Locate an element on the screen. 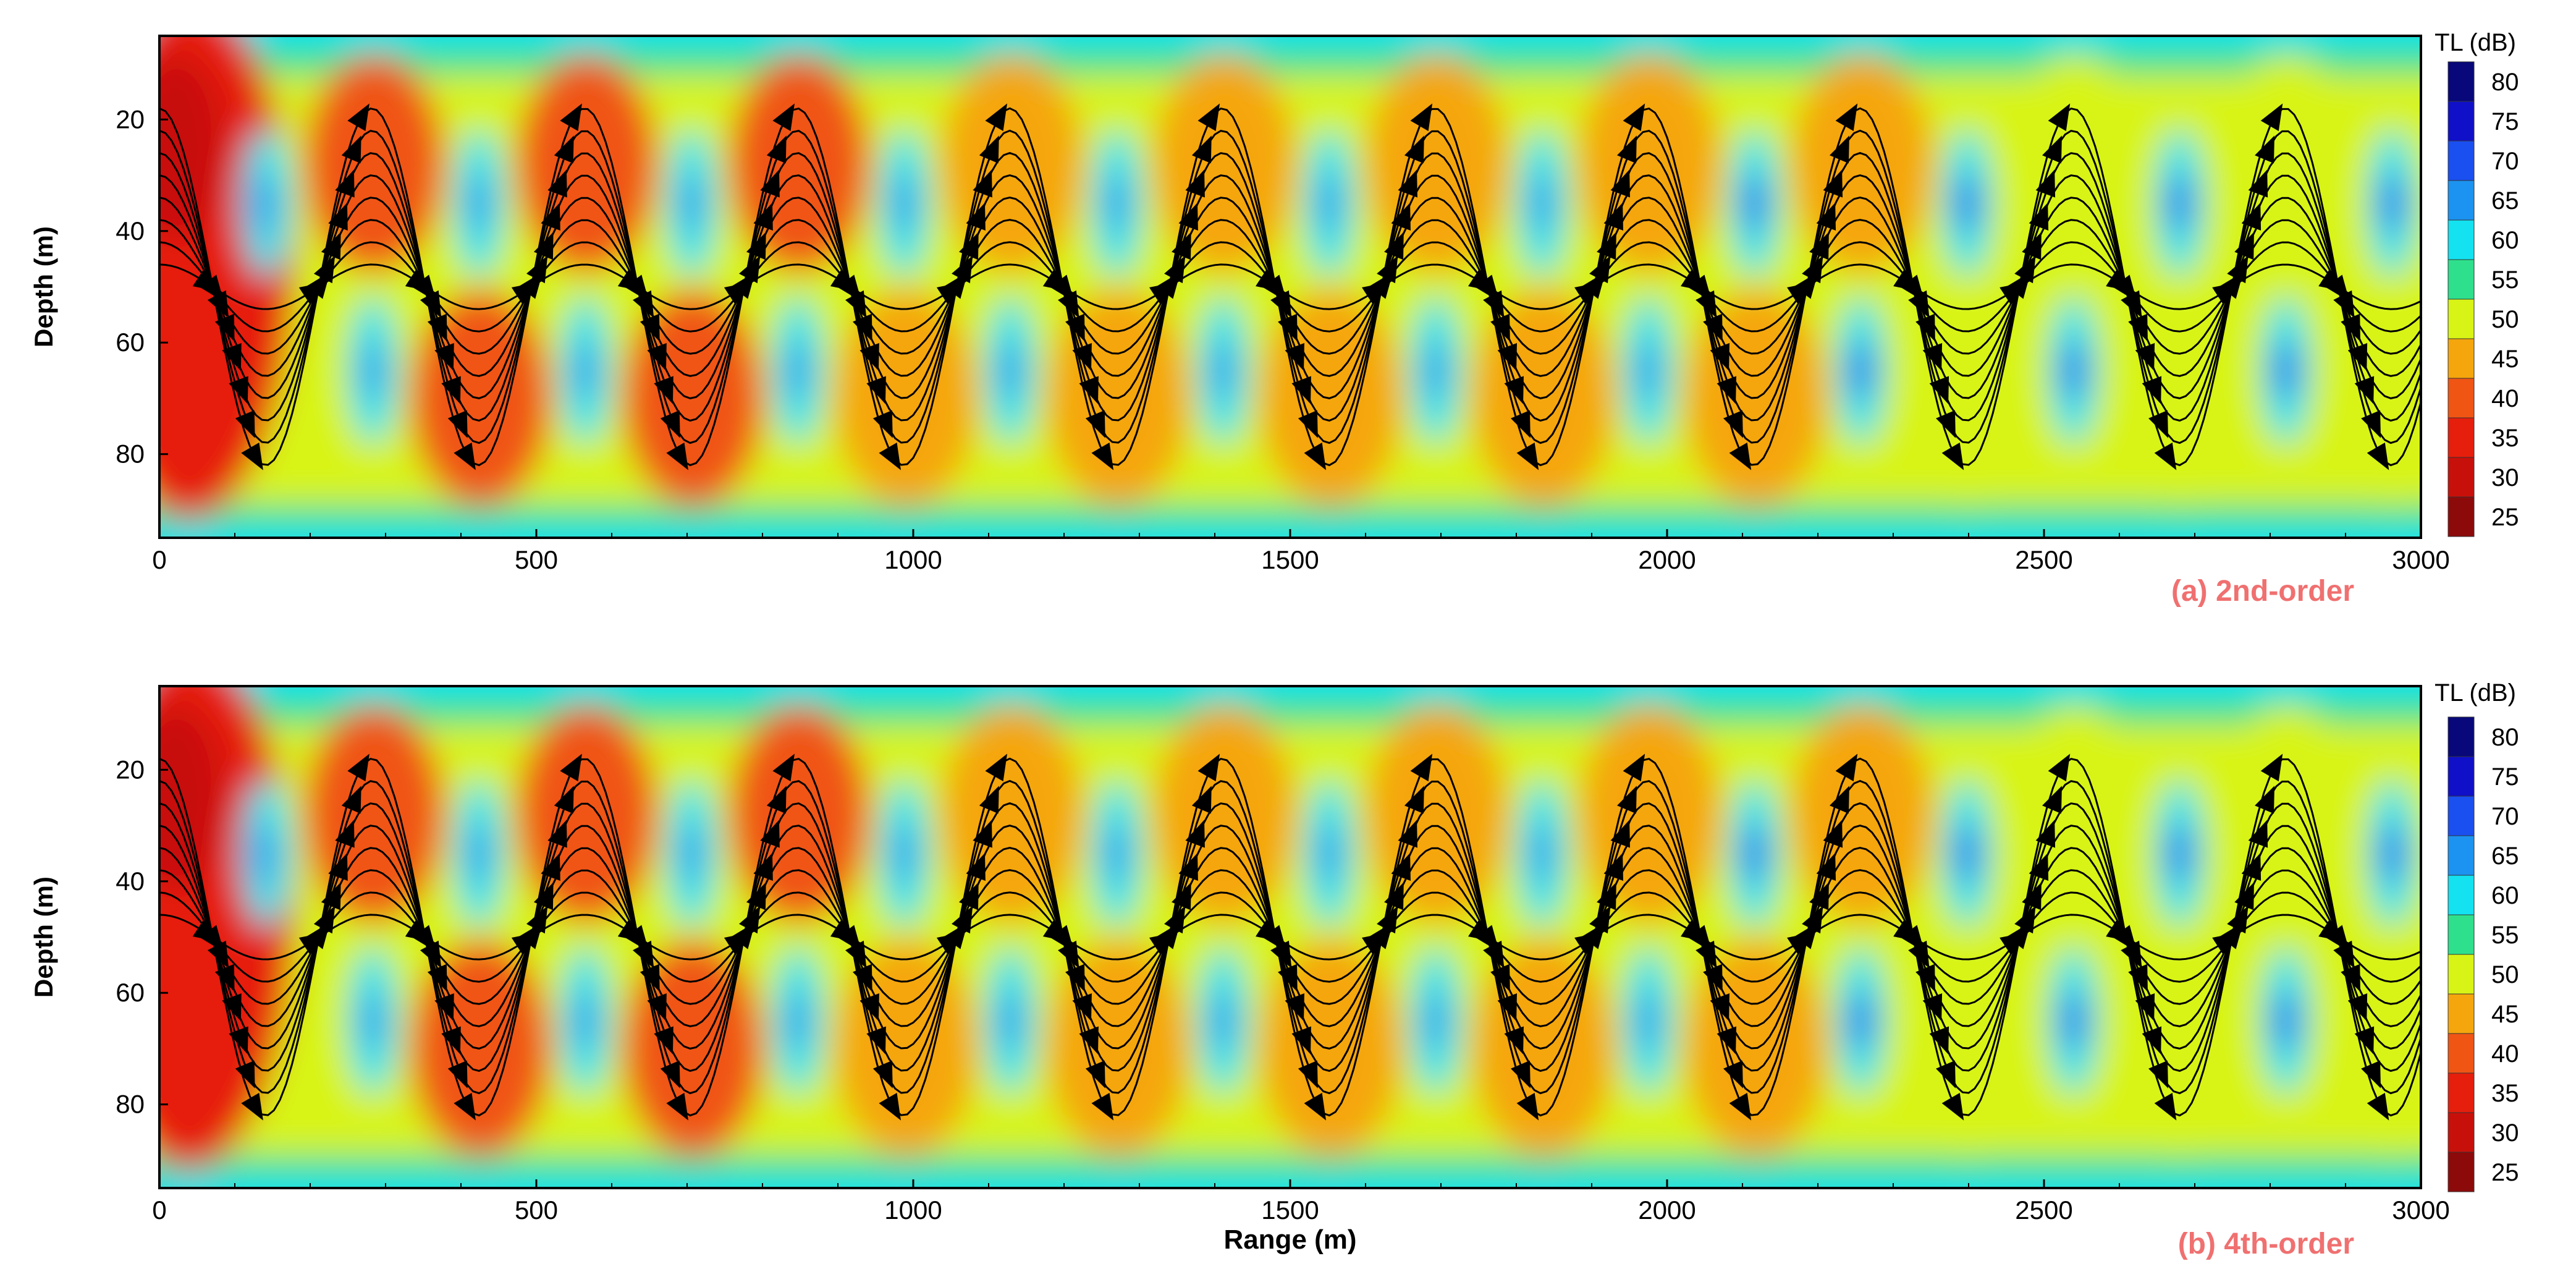  tl-source-core is located at coordinates (191, 147).